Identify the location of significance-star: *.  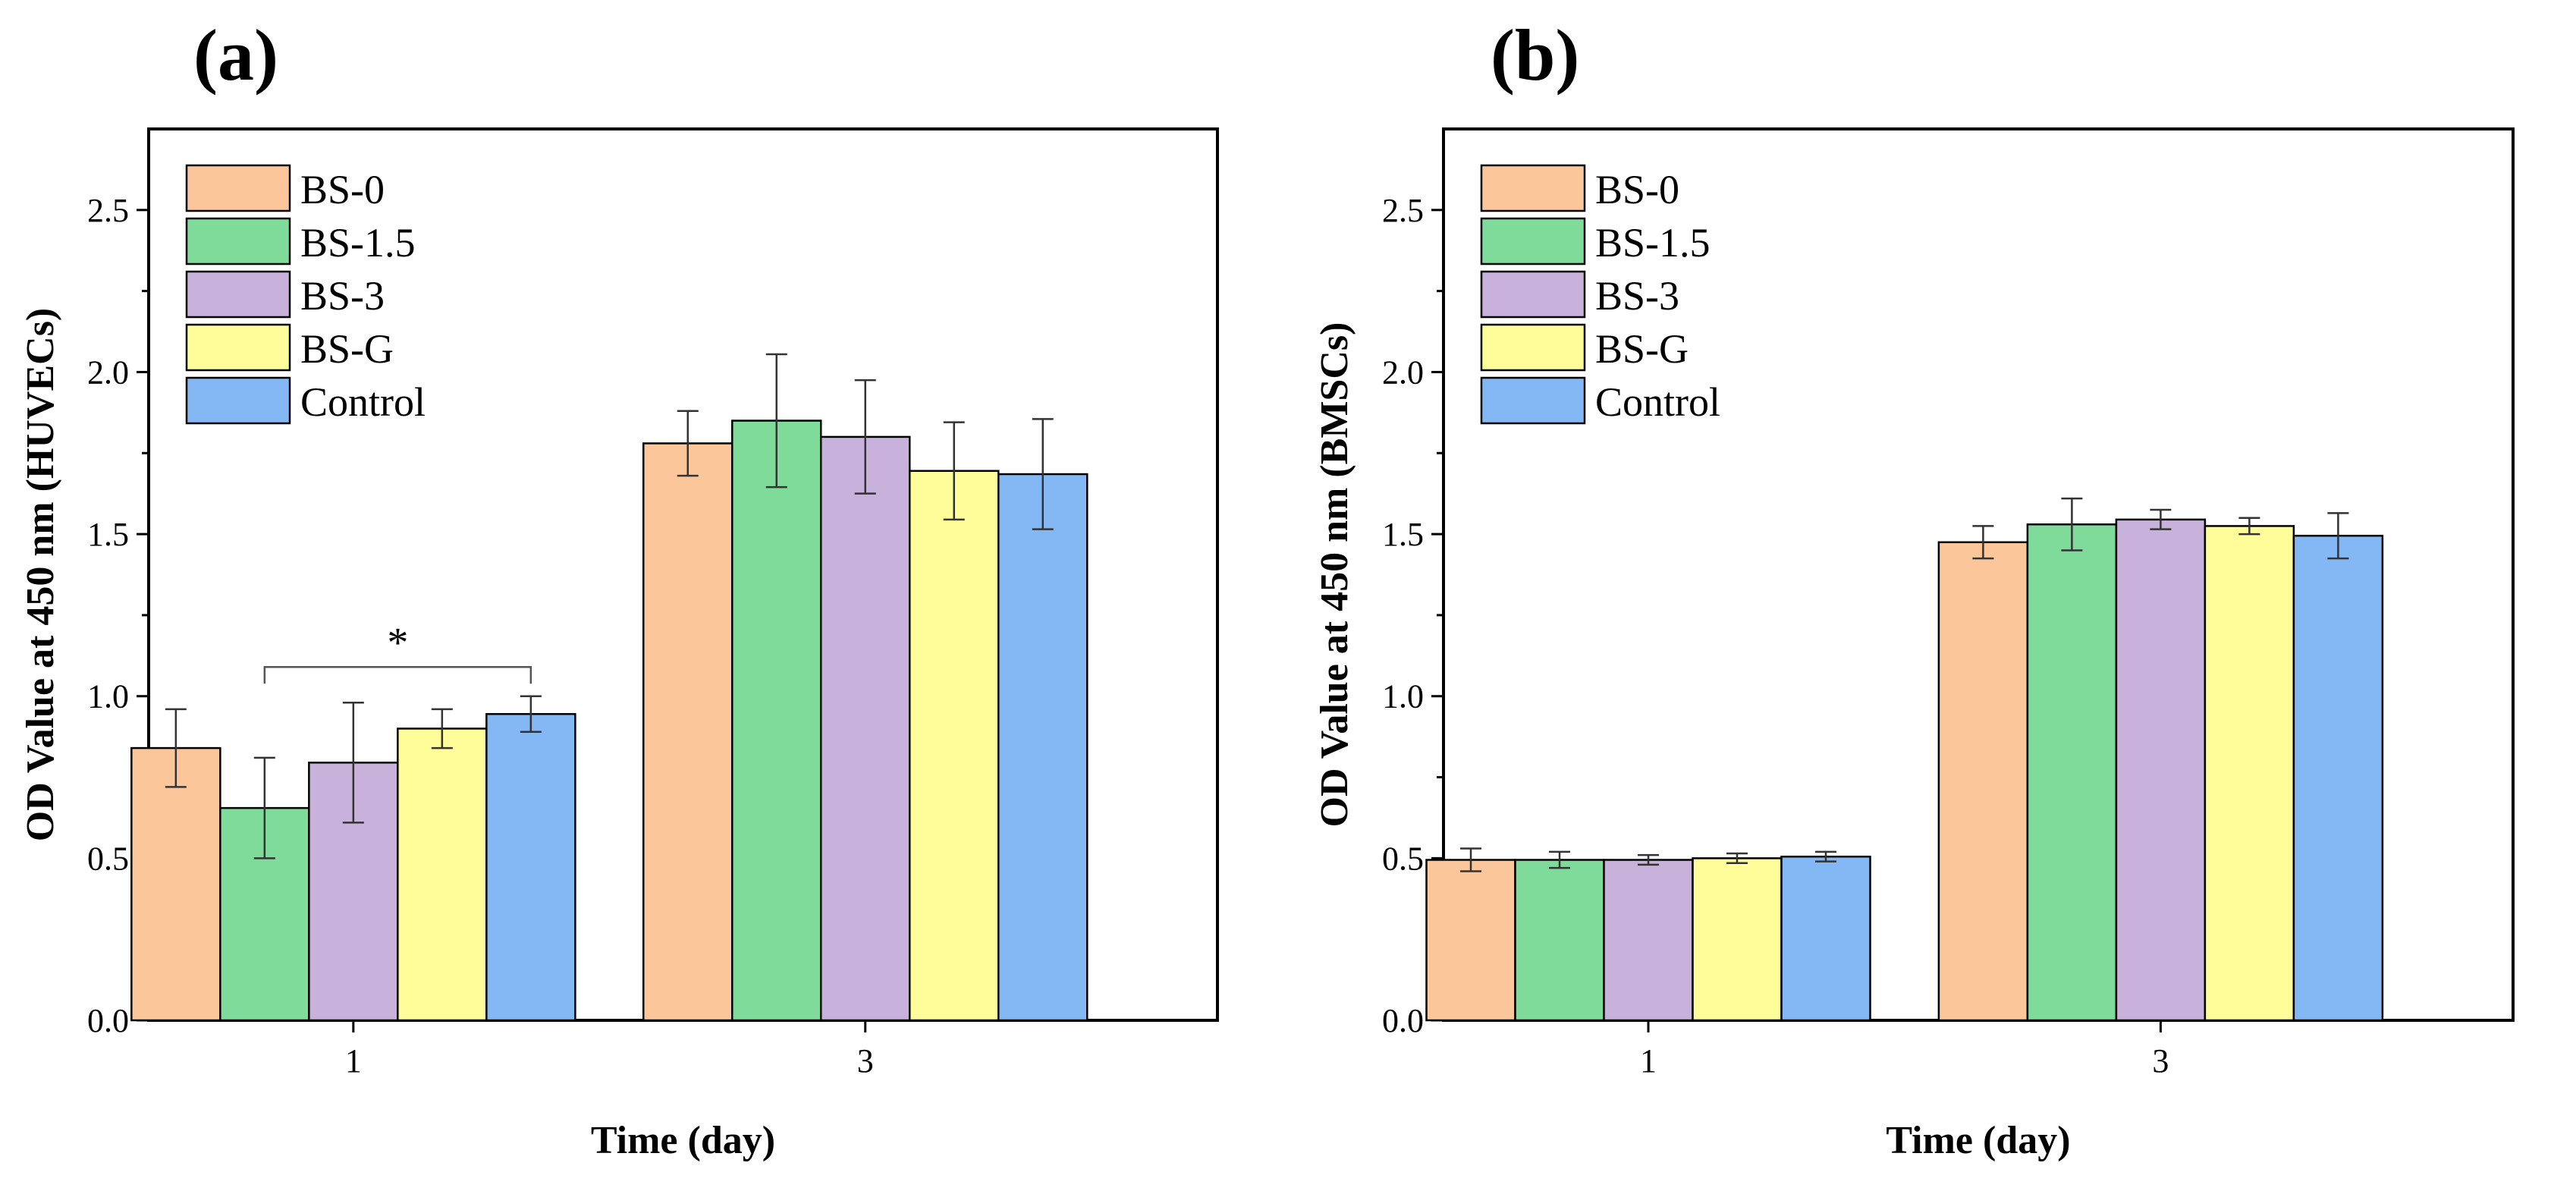
(397, 642).